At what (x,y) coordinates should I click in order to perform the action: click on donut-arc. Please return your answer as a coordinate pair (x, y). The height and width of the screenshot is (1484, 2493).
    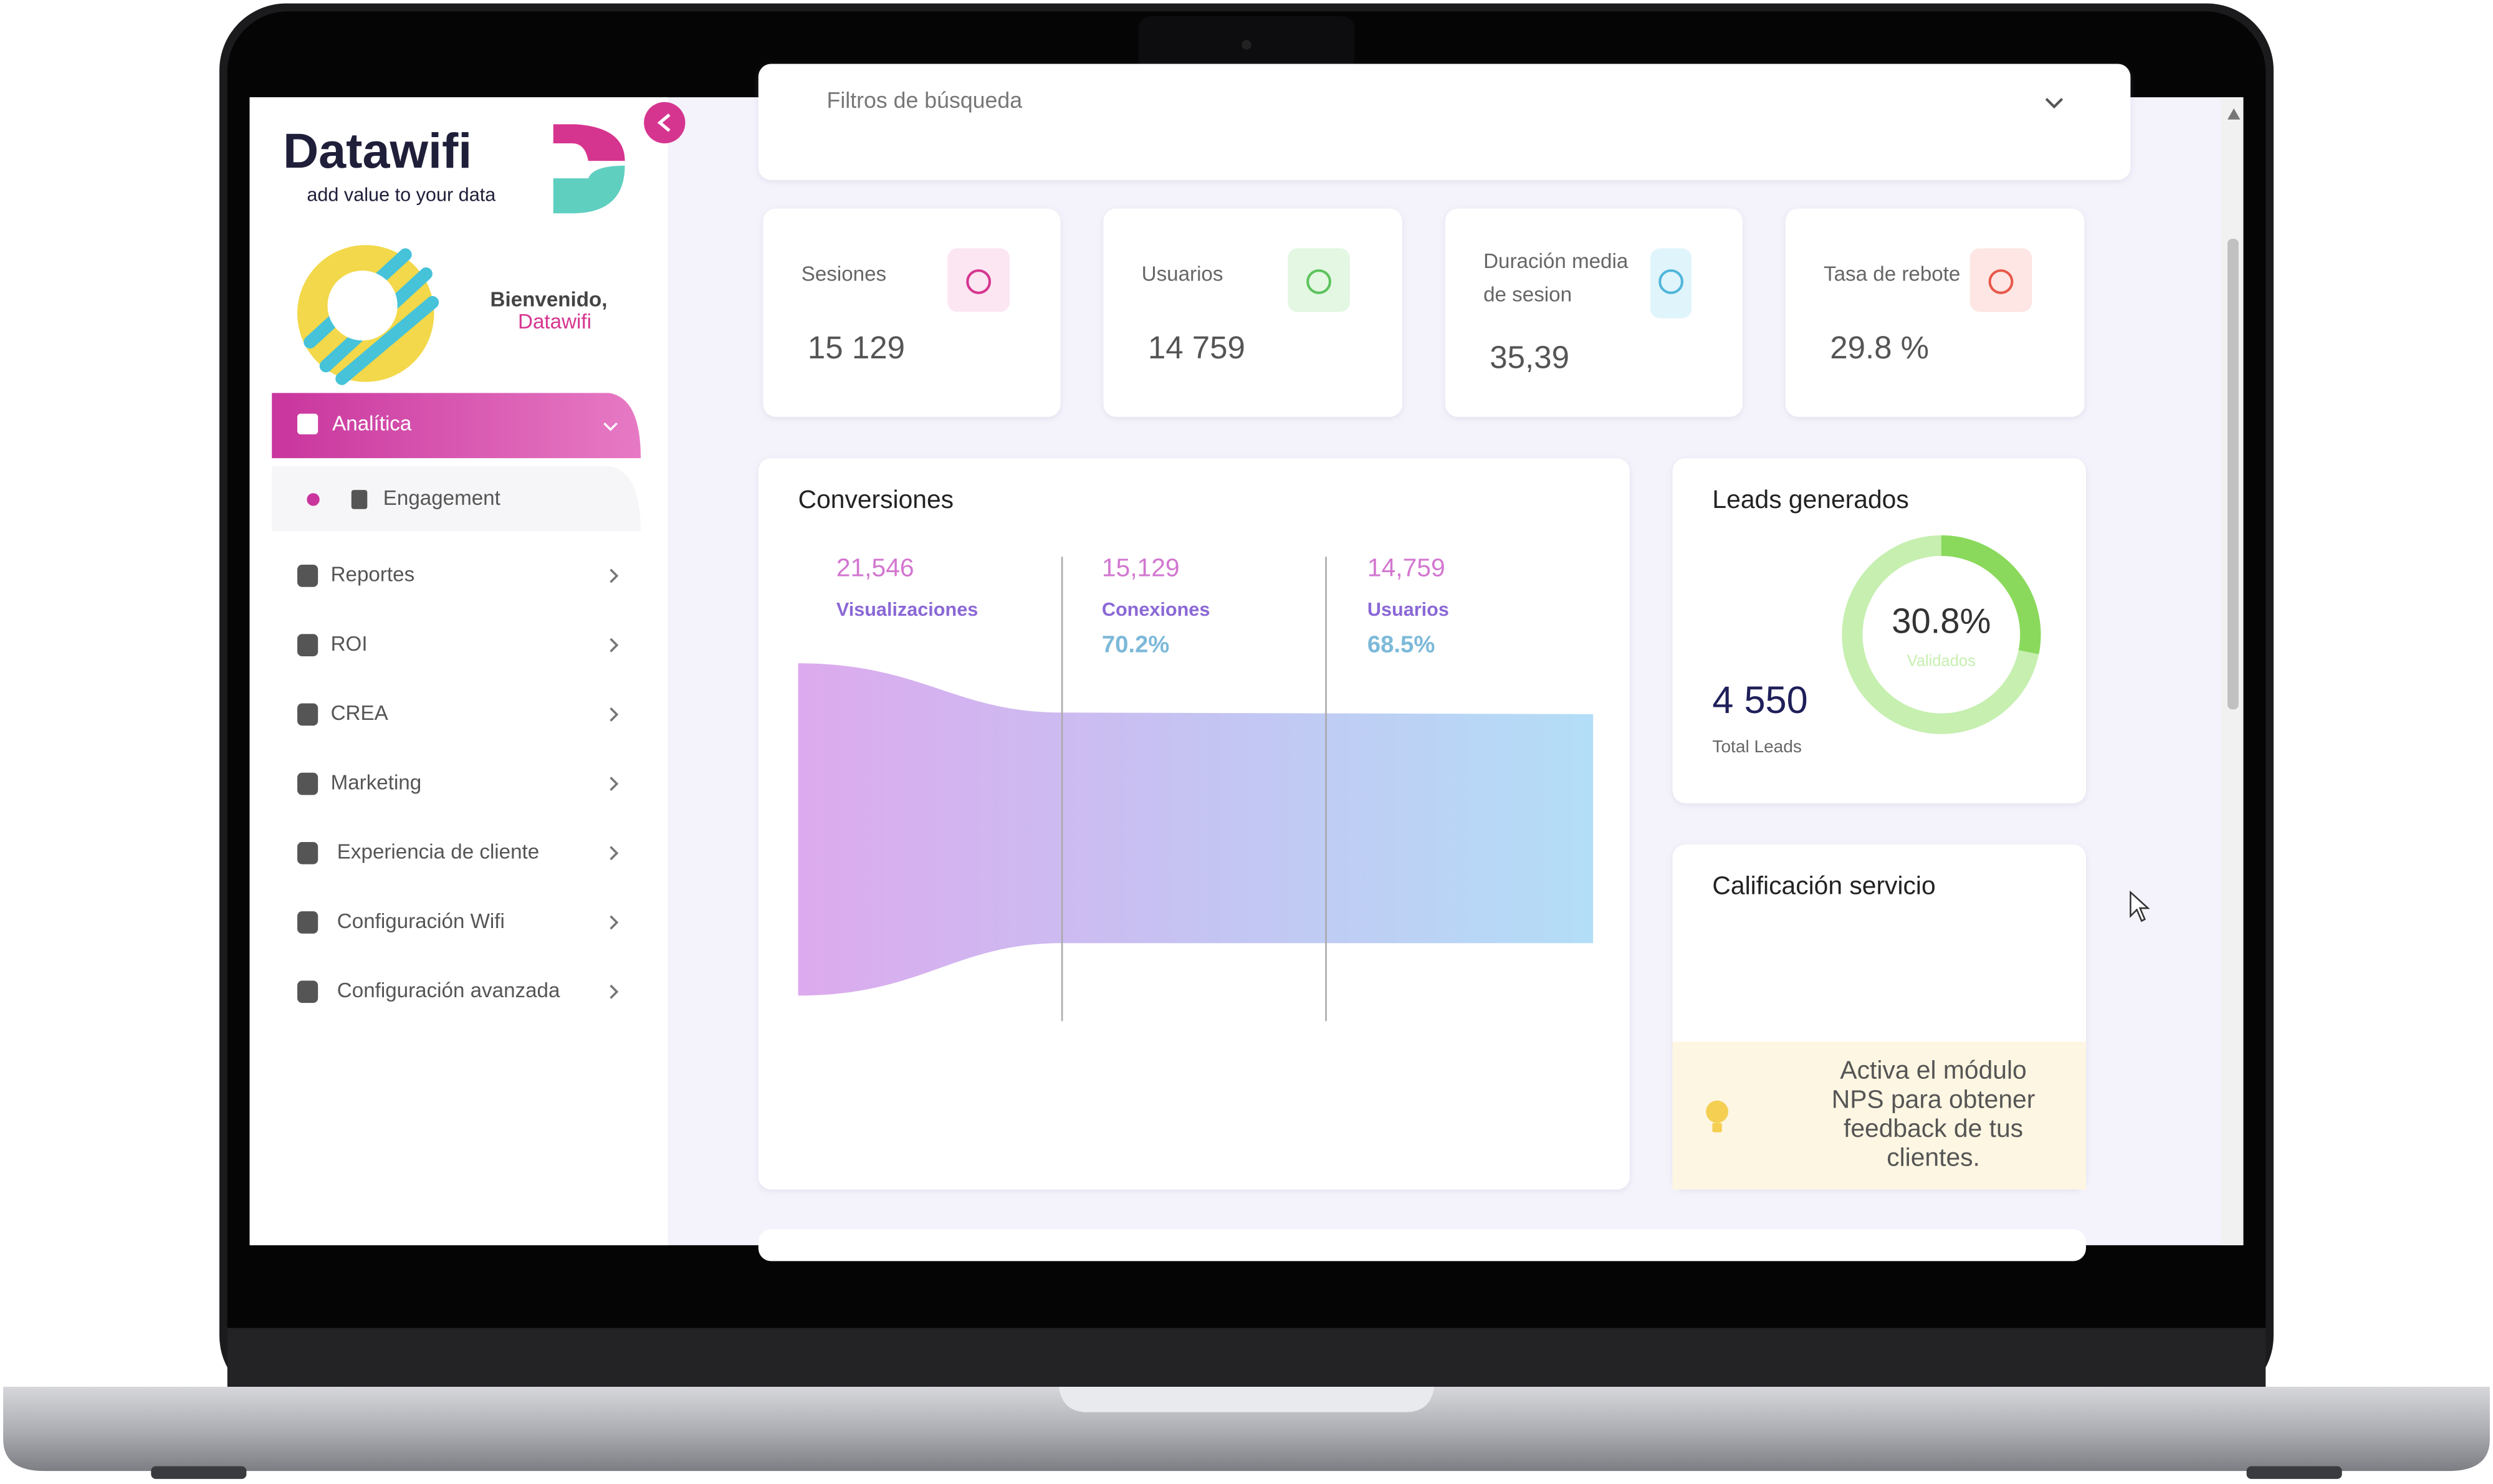
    Looking at the image, I should click on (1991, 594).